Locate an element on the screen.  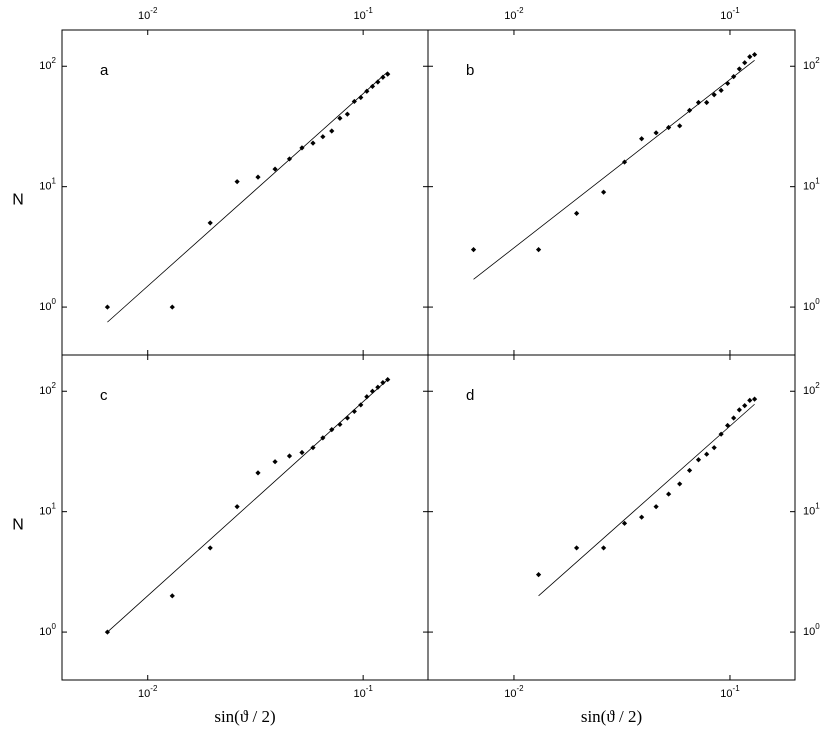
x-axis-label: sin(ϑ / 2) is located at coordinates (611, 716).